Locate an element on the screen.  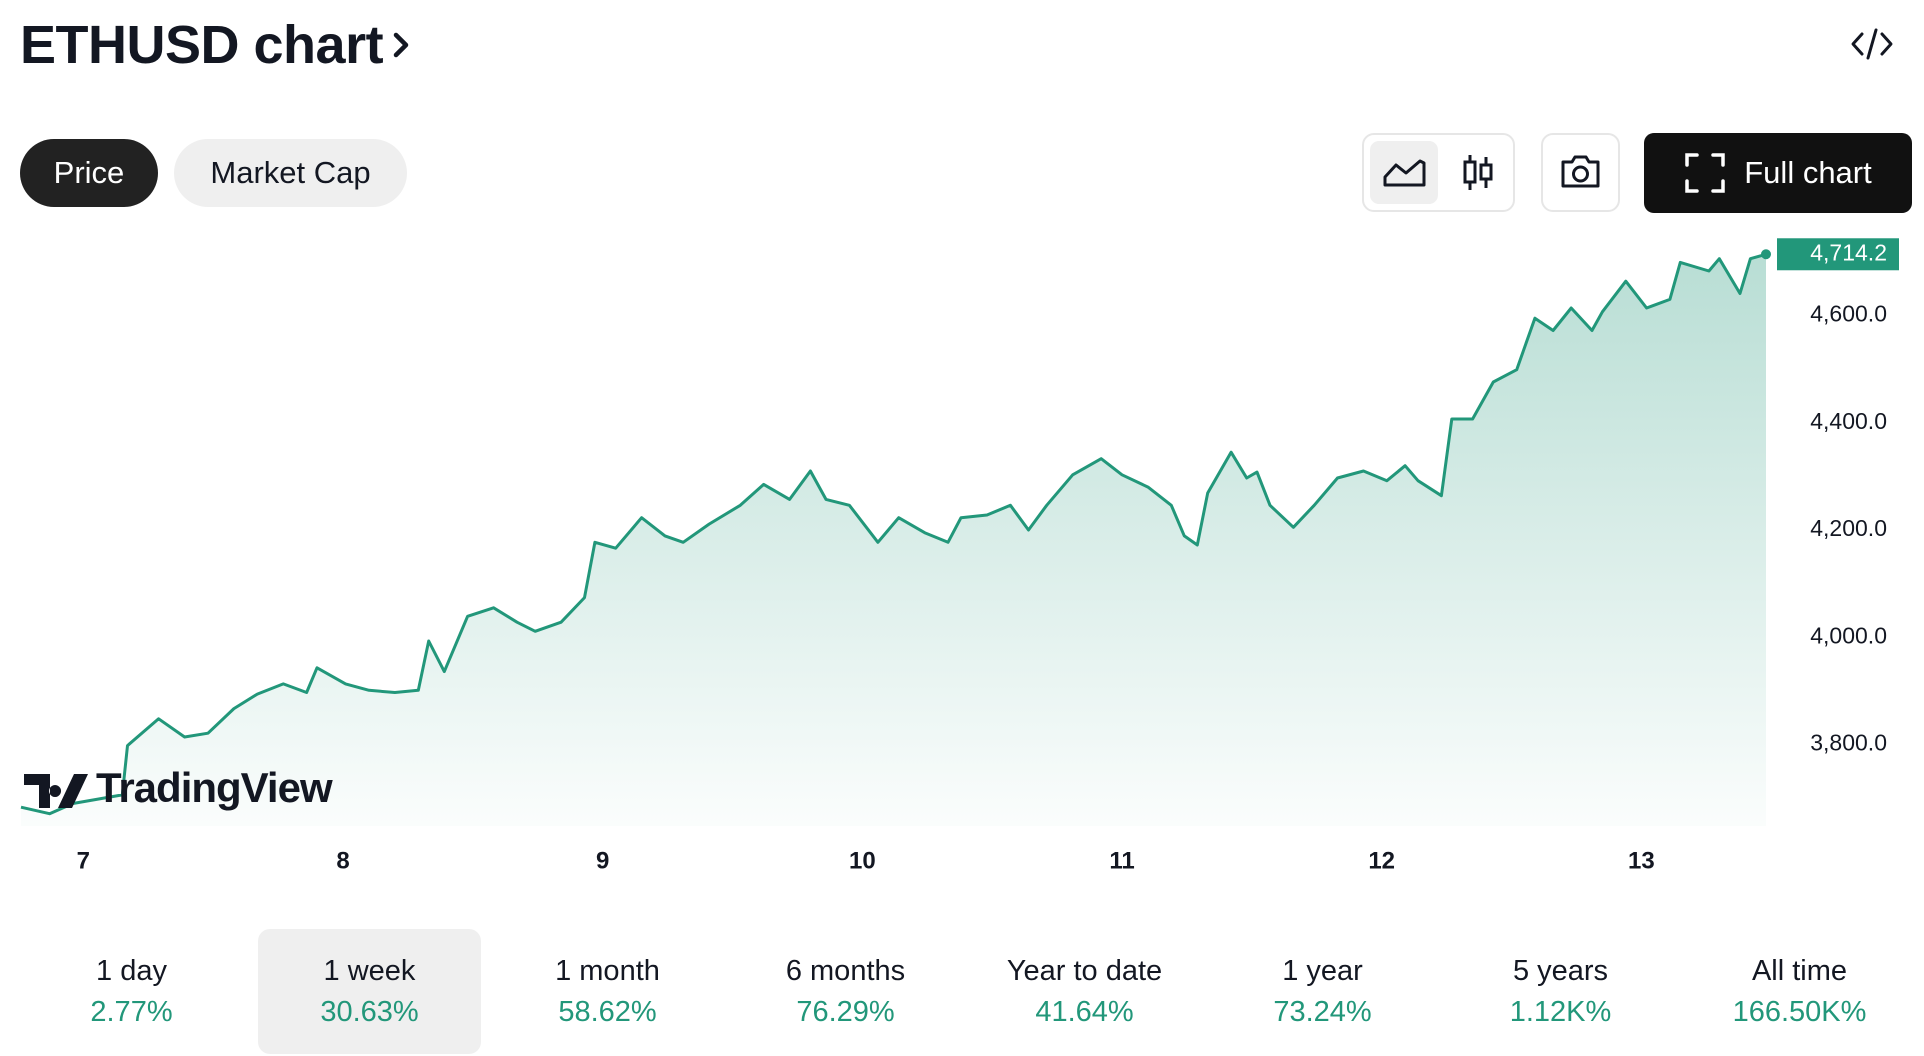
period-all: All time 166.50K% is located at coordinates (1799, 991).